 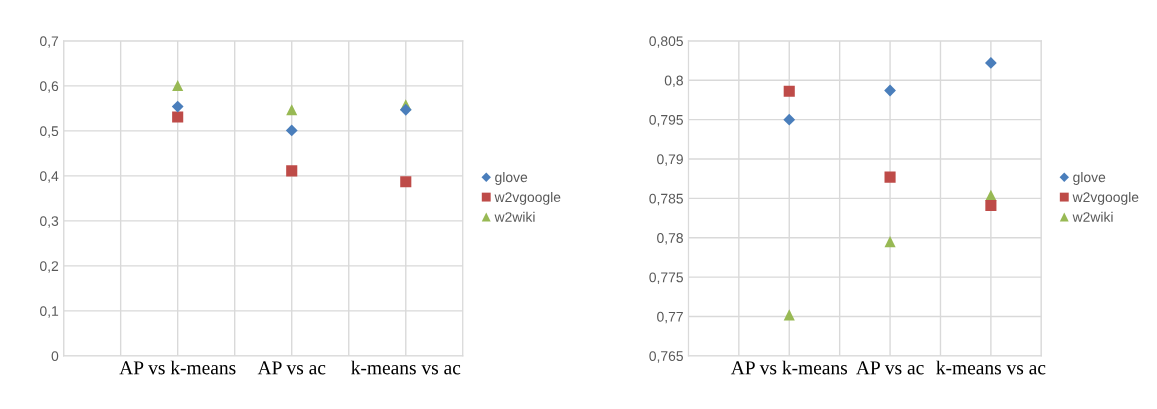 I want to click on y-tick-label: 0,77, so click(x=670, y=317).